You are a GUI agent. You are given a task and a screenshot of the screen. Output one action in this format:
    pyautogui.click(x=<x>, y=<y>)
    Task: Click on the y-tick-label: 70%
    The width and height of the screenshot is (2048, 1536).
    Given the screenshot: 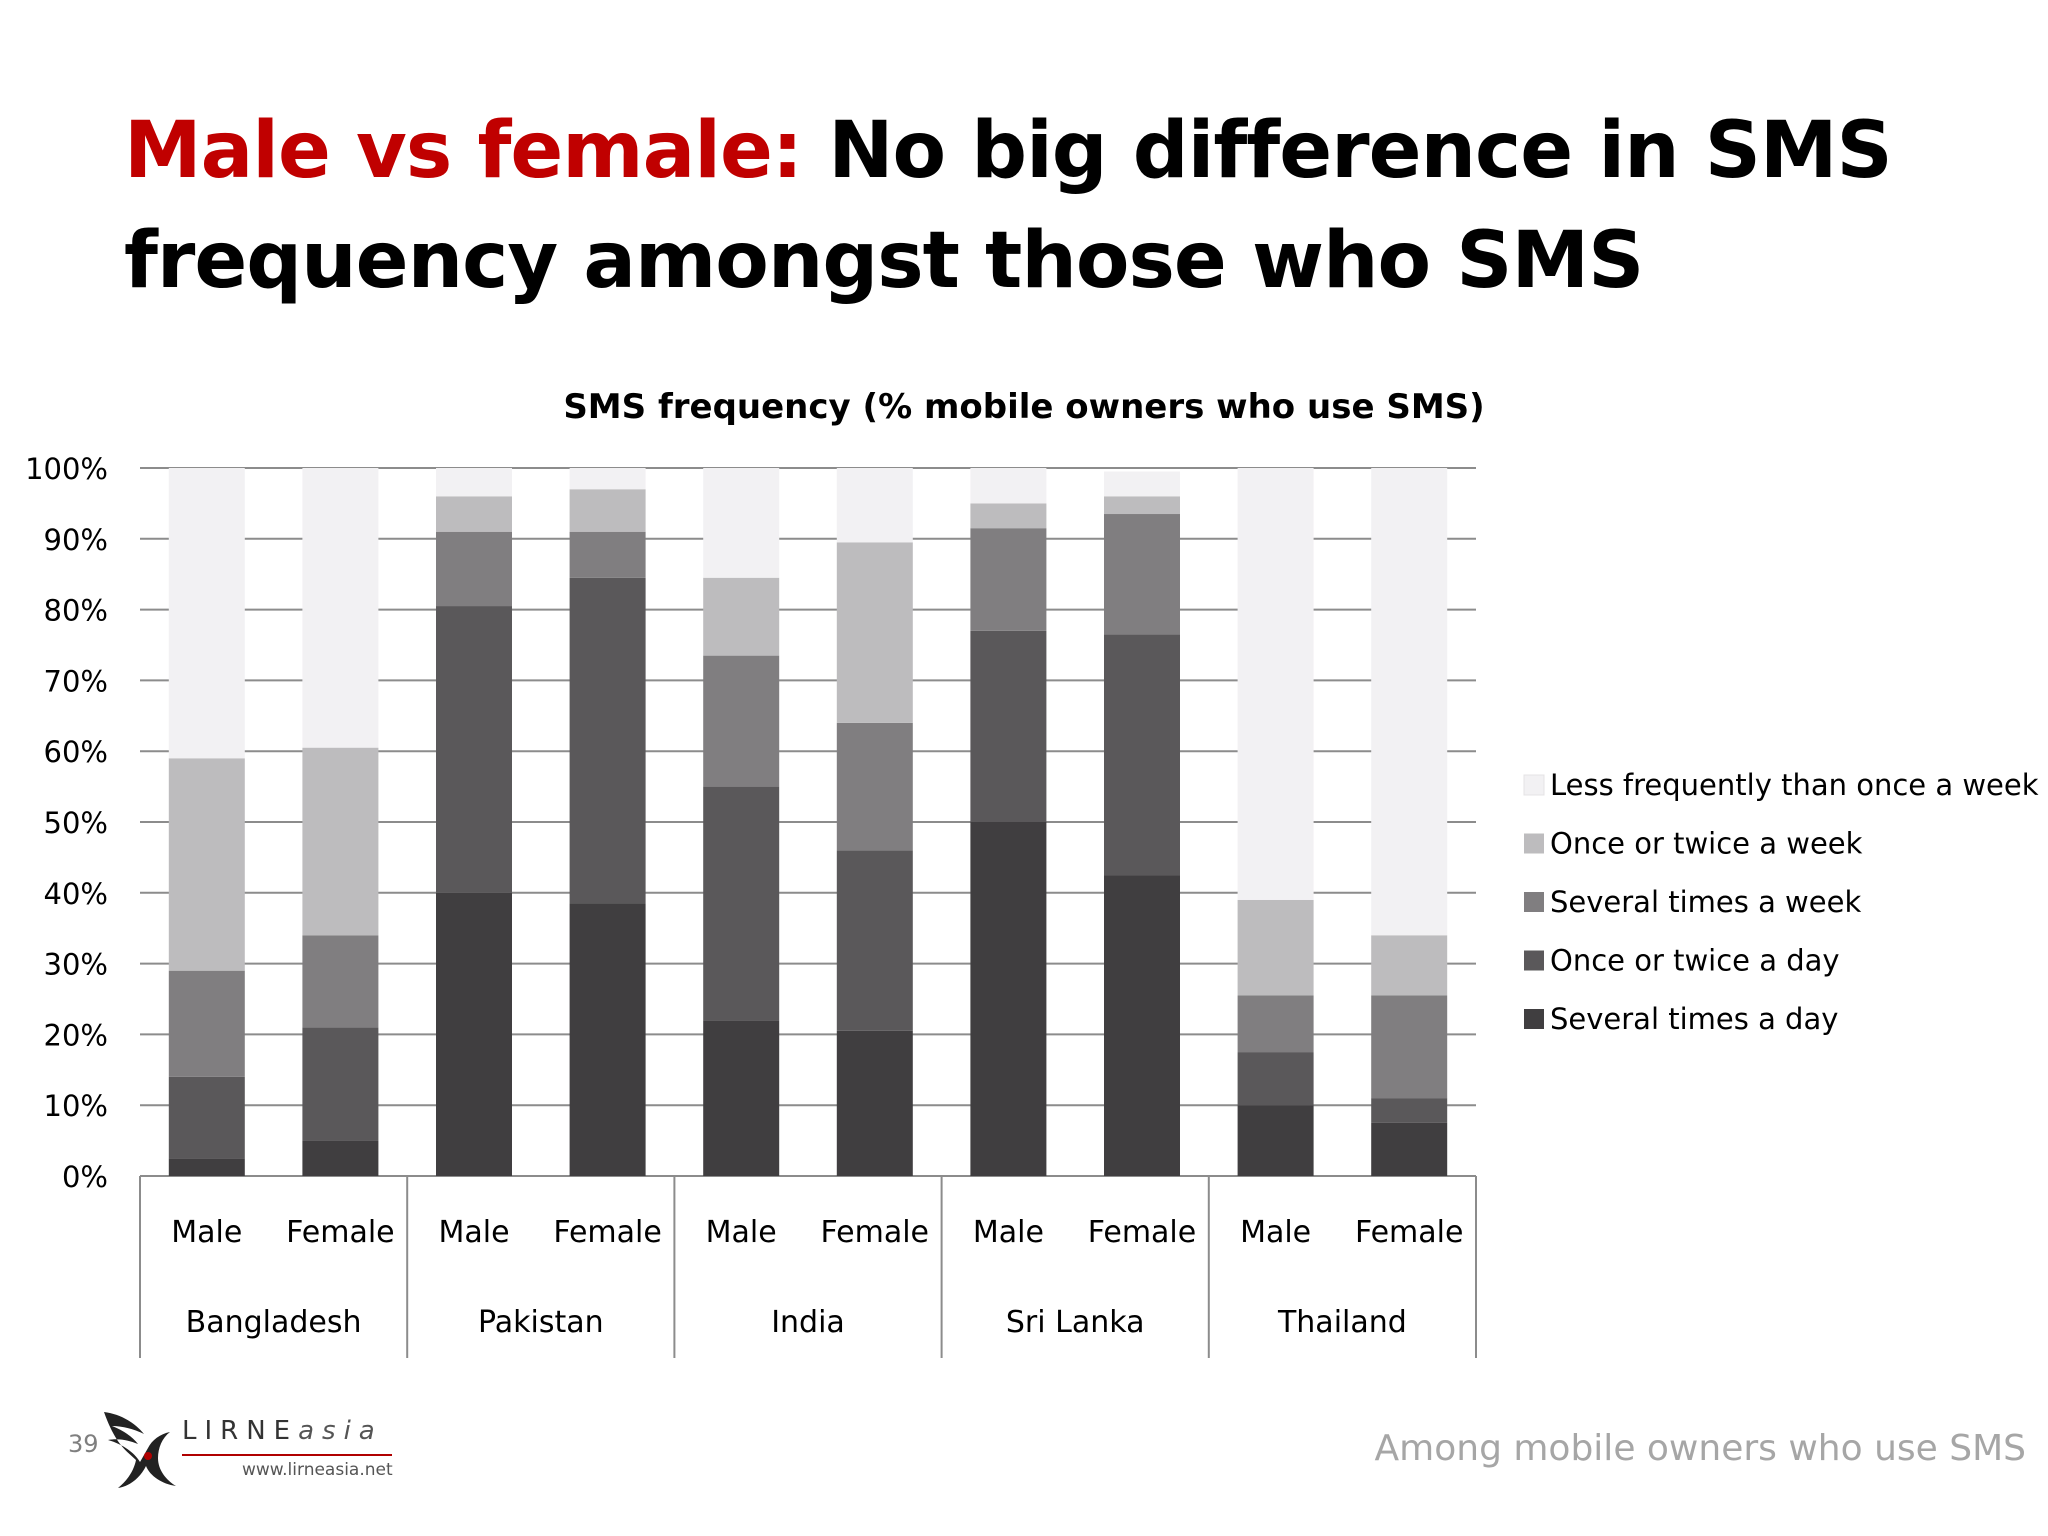 What is the action you would take?
    pyautogui.click(x=76, y=681)
    